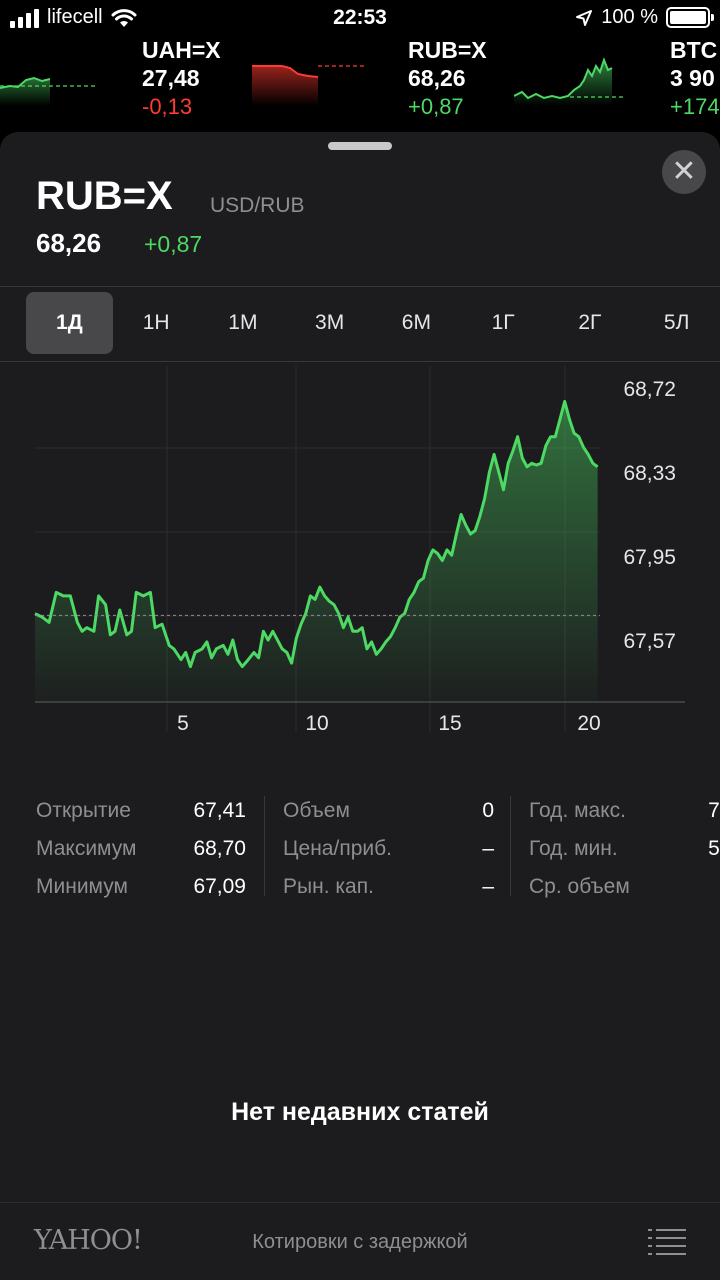  I want to click on stat-row: Минимум 67,09, so click(141, 887).